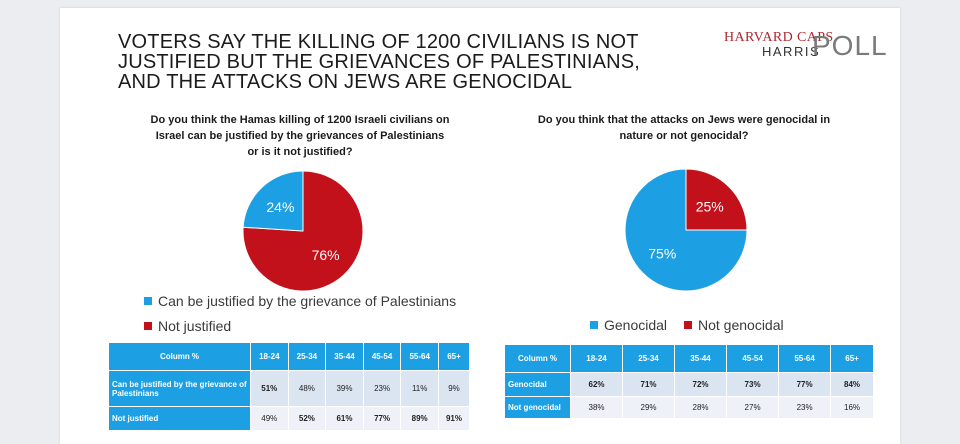  What do you see at coordinates (344, 418) in the screenshot?
I see `table-cell: 61%` at bounding box center [344, 418].